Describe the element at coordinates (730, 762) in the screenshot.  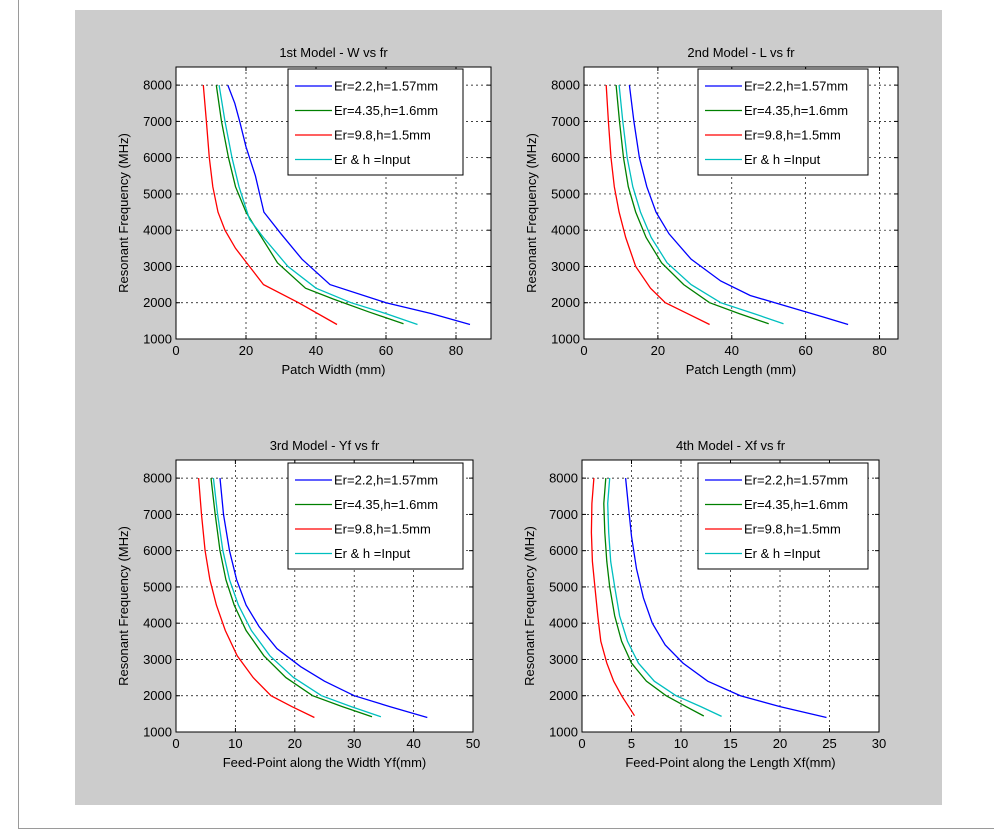
I see `x-axis-label: Feed-Point along the Length Xf(mm)` at that location.